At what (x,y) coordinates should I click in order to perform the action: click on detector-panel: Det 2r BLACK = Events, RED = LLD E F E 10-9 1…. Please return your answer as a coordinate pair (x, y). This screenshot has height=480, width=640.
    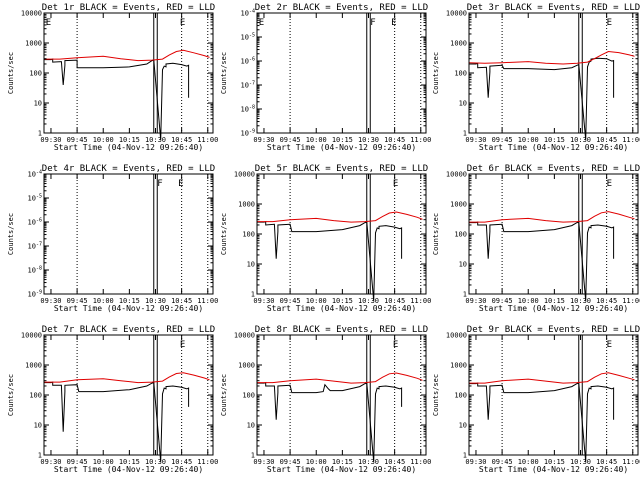
    Looking at the image, I should click on (325, 77).